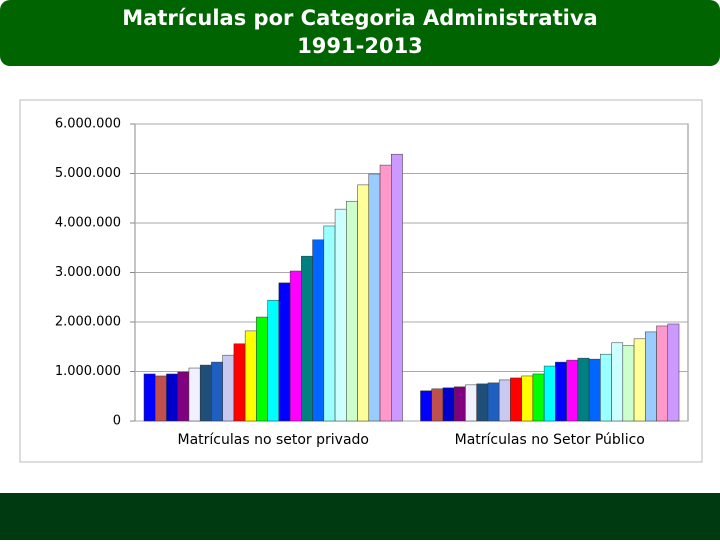 This screenshot has width=720, height=544. I want to click on x-tick-label: Matrículas no setor privado, so click(273, 440).